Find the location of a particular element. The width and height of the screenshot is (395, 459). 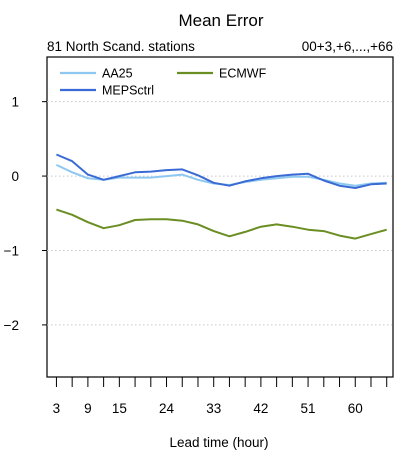

legend-label-ecmwf: ECMWF is located at coordinates (243, 74).